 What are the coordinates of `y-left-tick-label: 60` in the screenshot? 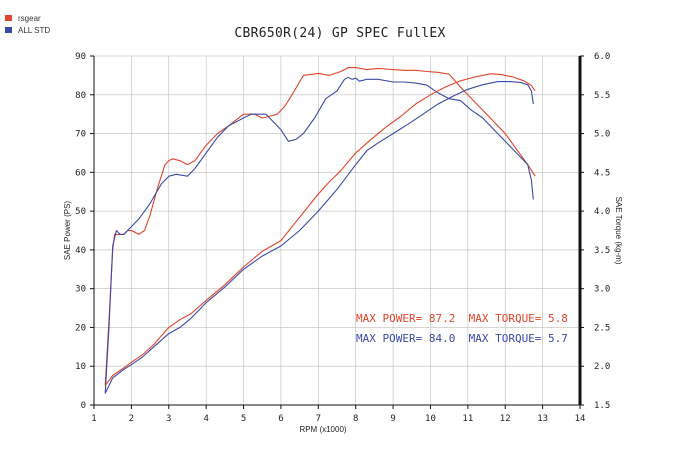 It's located at (80, 173).